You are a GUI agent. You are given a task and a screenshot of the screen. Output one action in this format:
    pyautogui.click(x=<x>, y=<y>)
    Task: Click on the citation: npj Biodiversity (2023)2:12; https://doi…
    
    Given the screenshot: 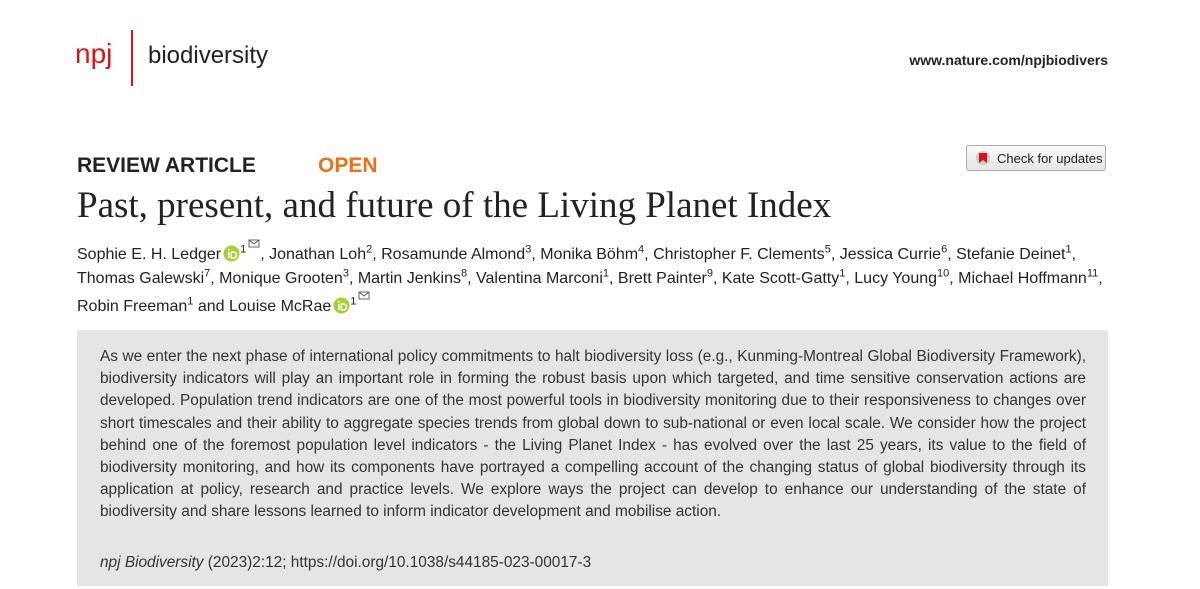 What is the action you would take?
    pyautogui.click(x=345, y=563)
    